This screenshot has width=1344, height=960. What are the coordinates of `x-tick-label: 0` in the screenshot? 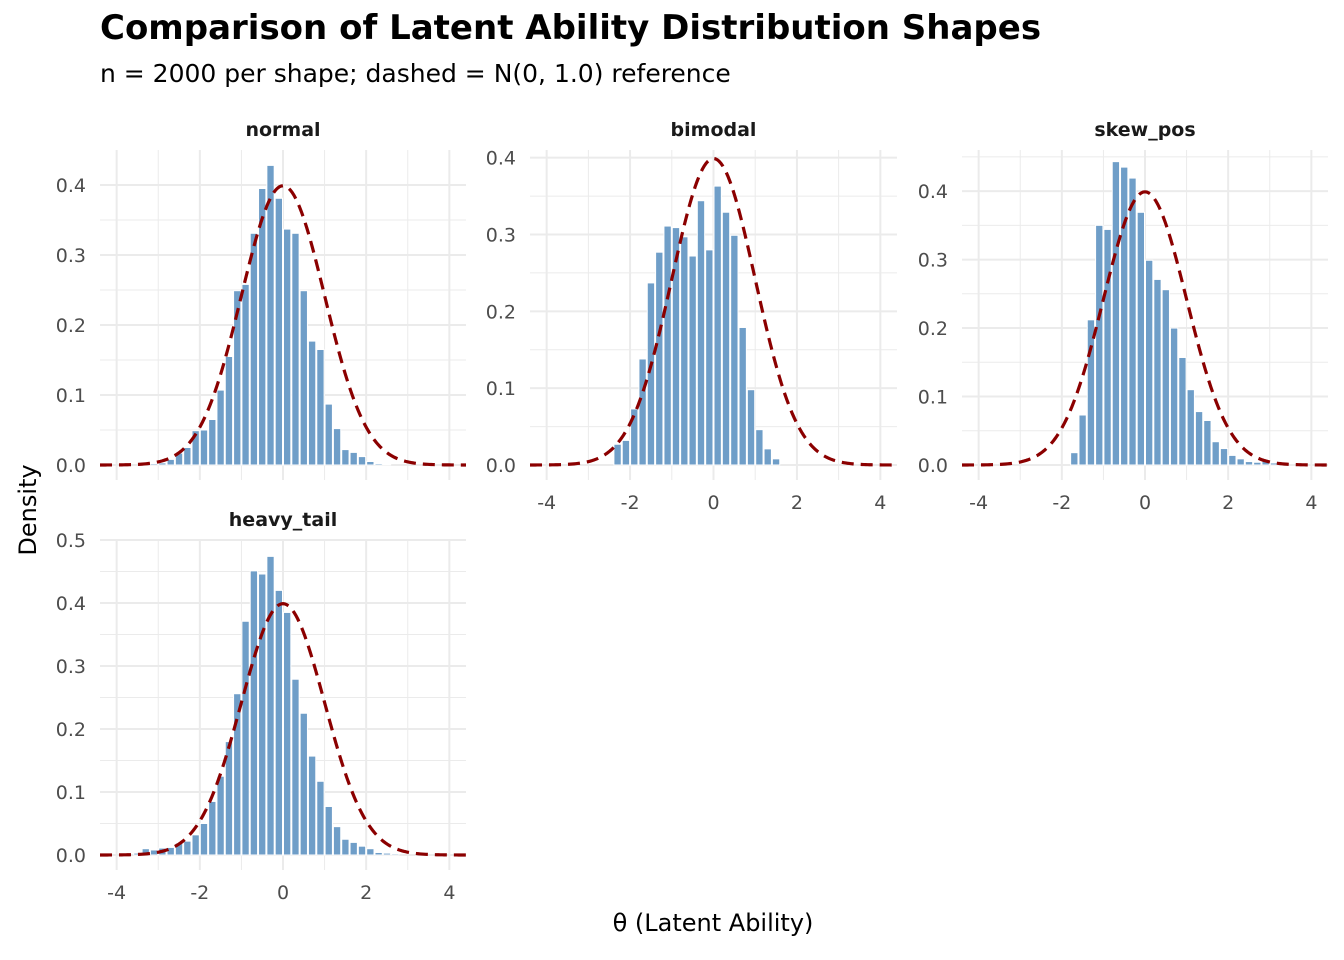 It's located at (713, 503).